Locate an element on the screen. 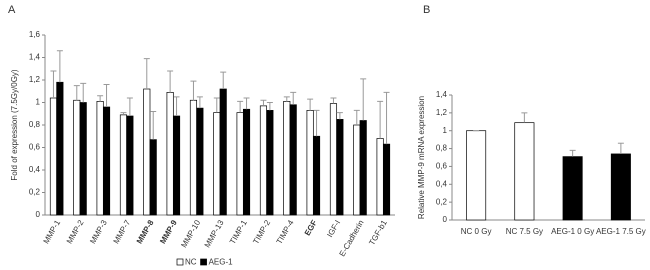 This screenshot has height=270, width=650. x-tick-label: MMP-2 is located at coordinates (75, 231).